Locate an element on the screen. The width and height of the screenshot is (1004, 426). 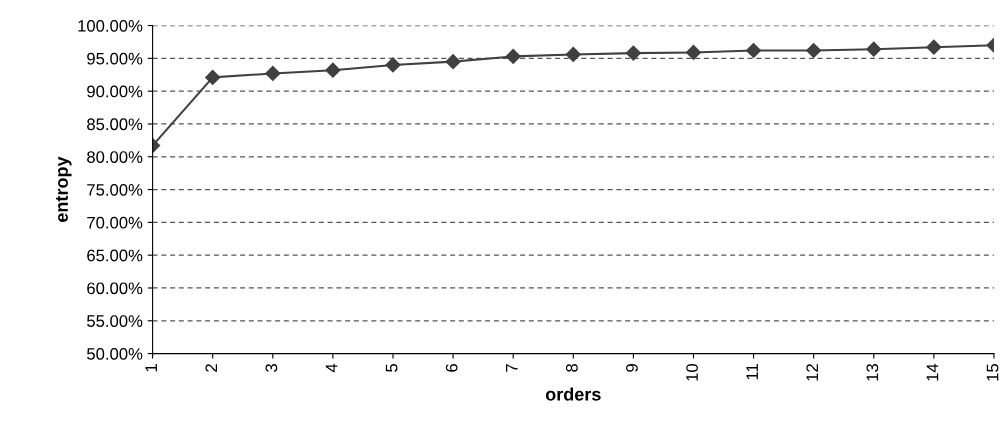
x-tick-label: 9 is located at coordinates (632, 368).